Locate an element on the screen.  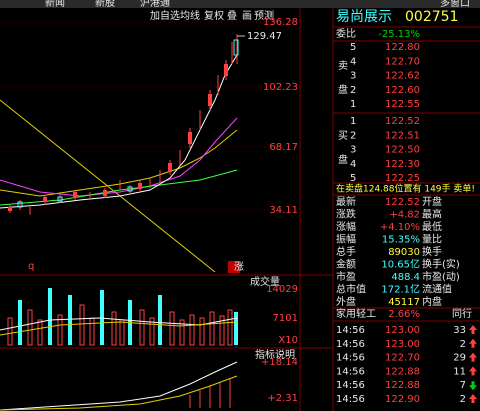
stat-label: 涨跌 is located at coordinates (346, 214).